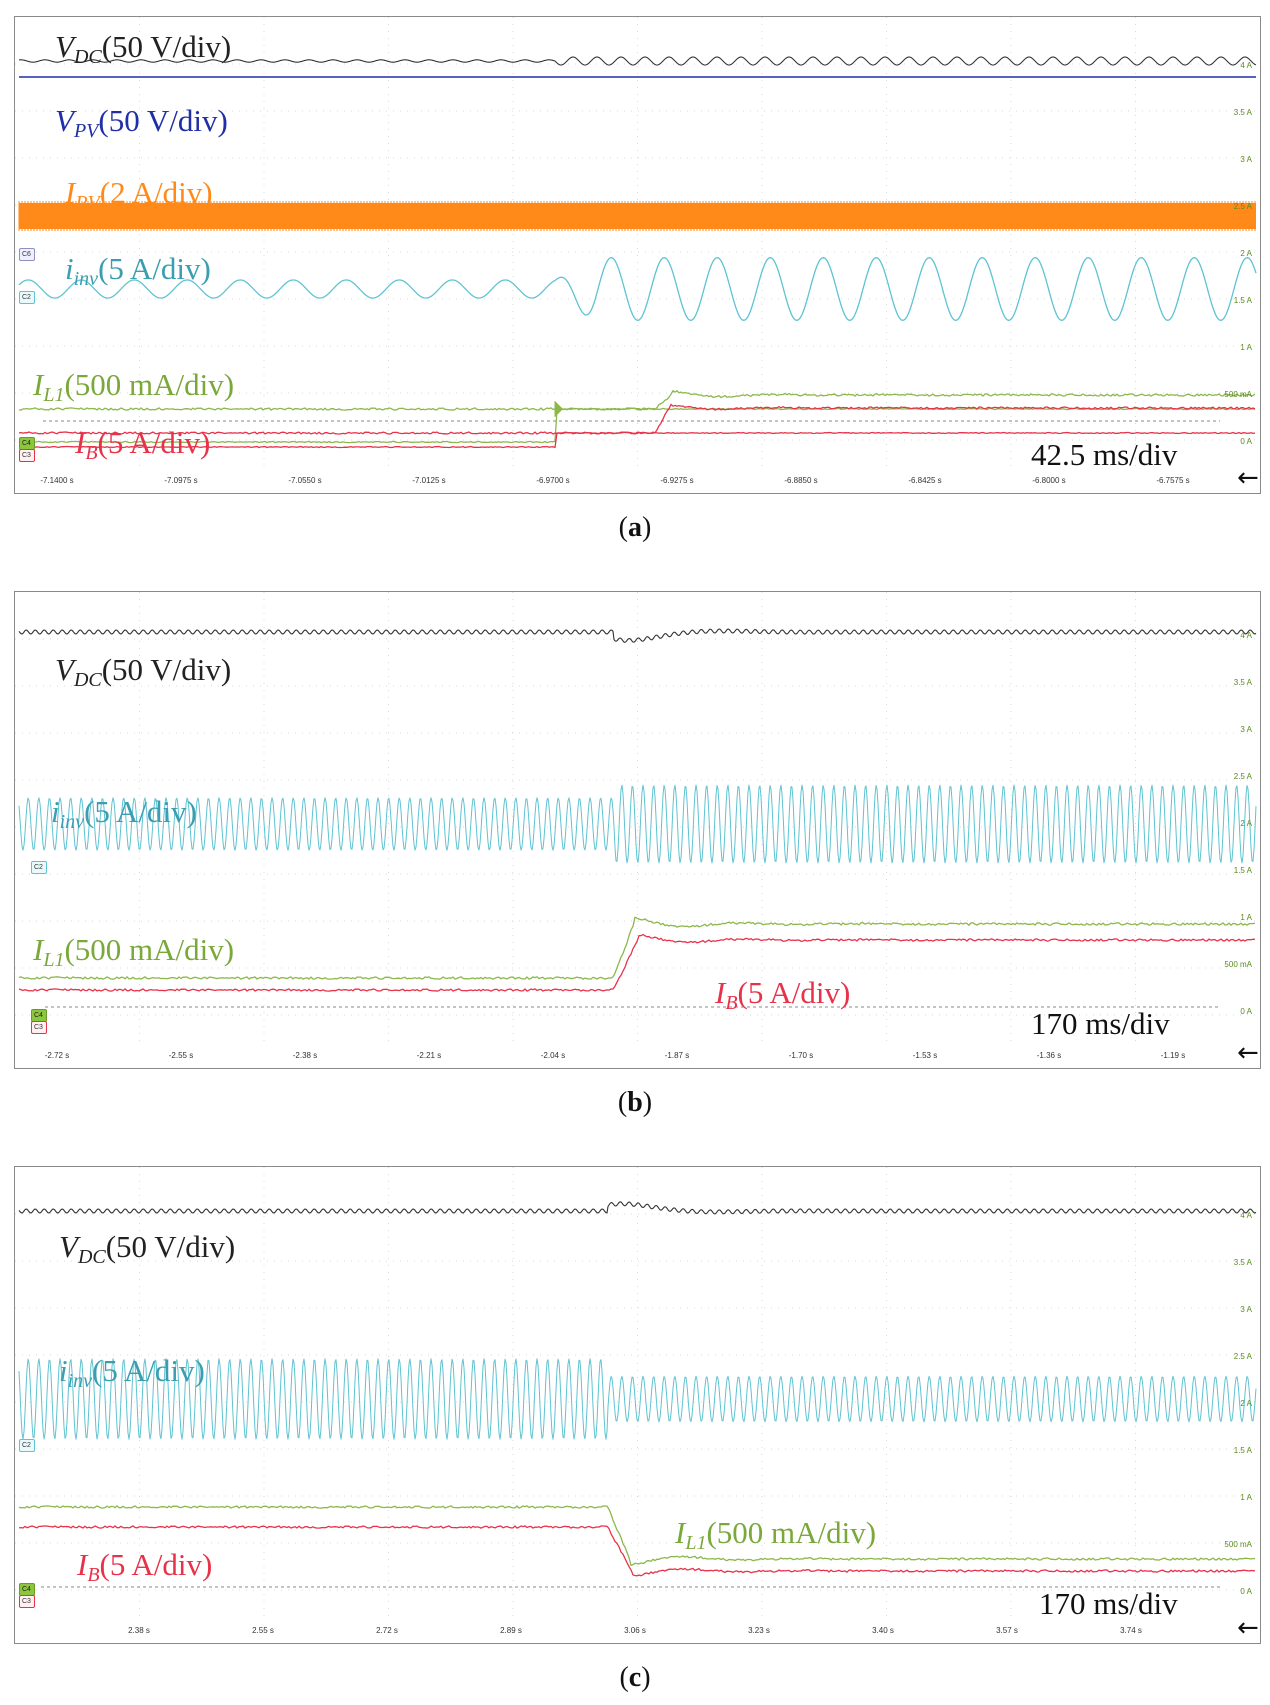 This screenshot has width=1270, height=1705. What do you see at coordinates (635, 527) in the screenshot?
I see `caption-a: (a)` at bounding box center [635, 527].